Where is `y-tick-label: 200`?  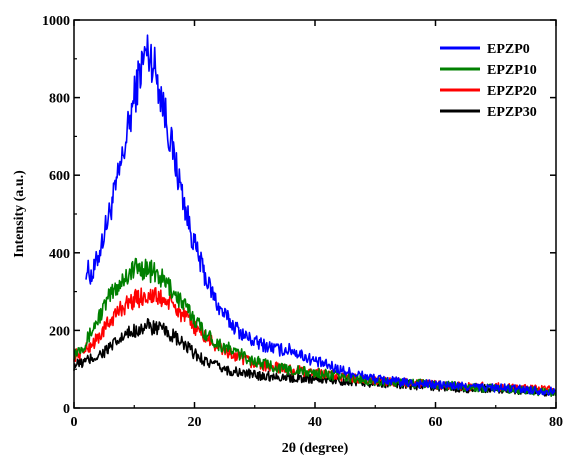 y-tick-label: 200 is located at coordinates (59, 331).